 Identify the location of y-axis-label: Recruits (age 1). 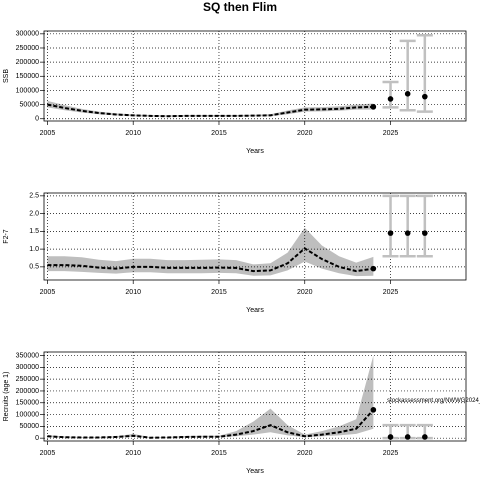
(6, 397).